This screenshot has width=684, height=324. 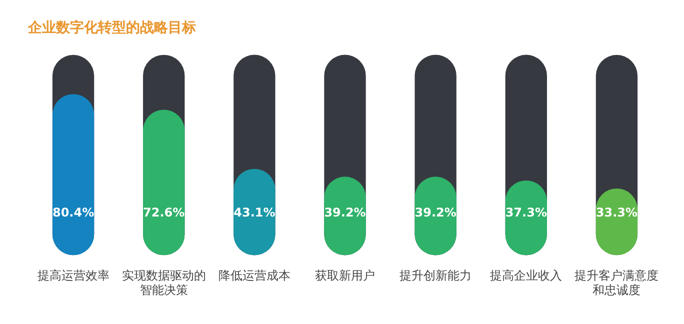 I want to click on data-label: 43.1%, so click(x=255, y=212).